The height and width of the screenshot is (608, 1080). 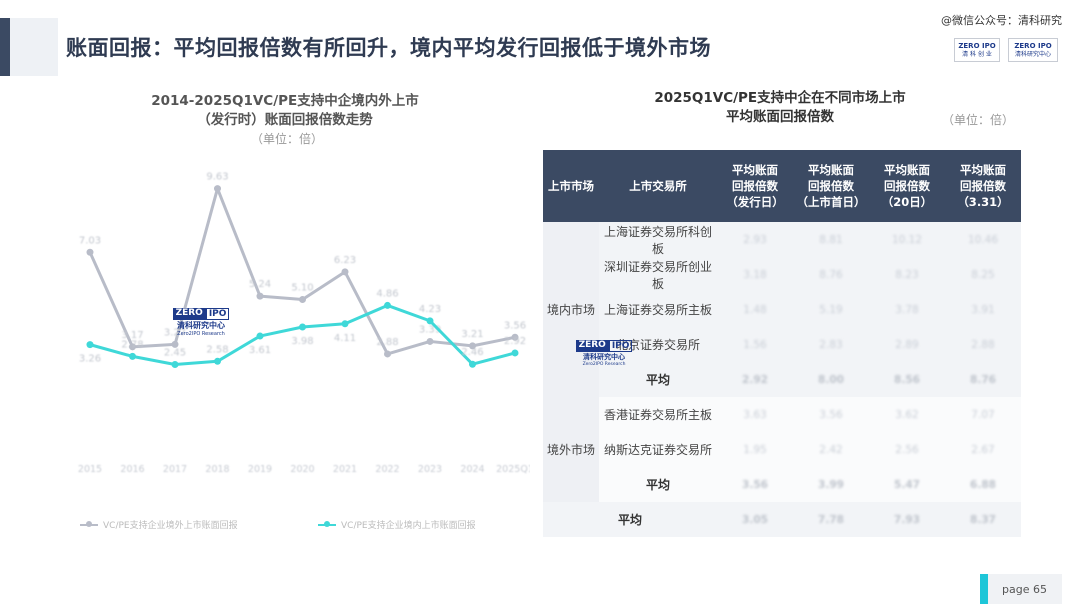 What do you see at coordinates (782, 519) in the screenshot?
I see `table-row-total-average: 平均 3.05 7.78 7.93 8.37` at bounding box center [782, 519].